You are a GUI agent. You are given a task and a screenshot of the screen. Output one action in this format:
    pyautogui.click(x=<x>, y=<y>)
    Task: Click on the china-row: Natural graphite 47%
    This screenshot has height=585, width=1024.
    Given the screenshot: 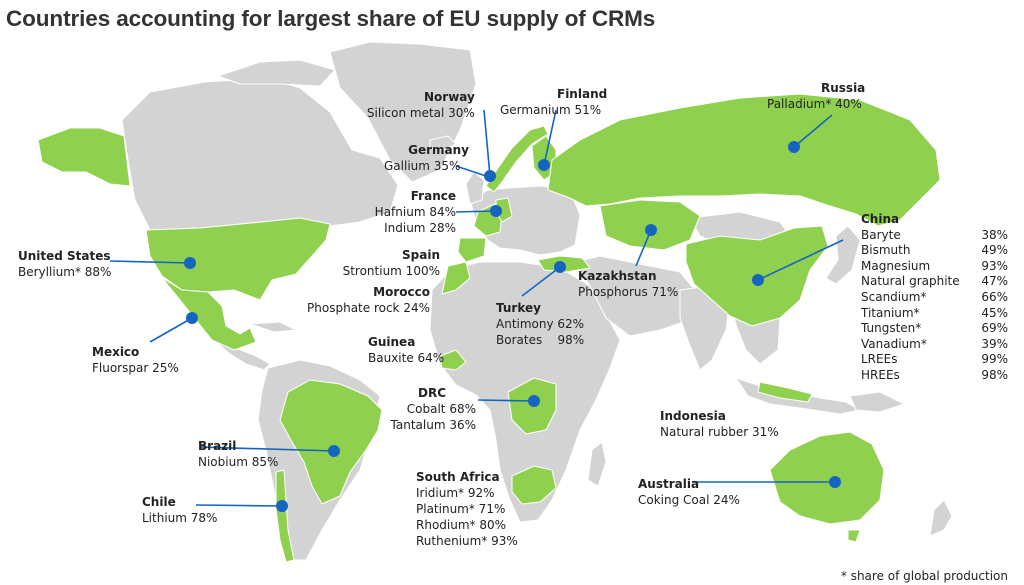 What is the action you would take?
    pyautogui.click(x=934, y=282)
    